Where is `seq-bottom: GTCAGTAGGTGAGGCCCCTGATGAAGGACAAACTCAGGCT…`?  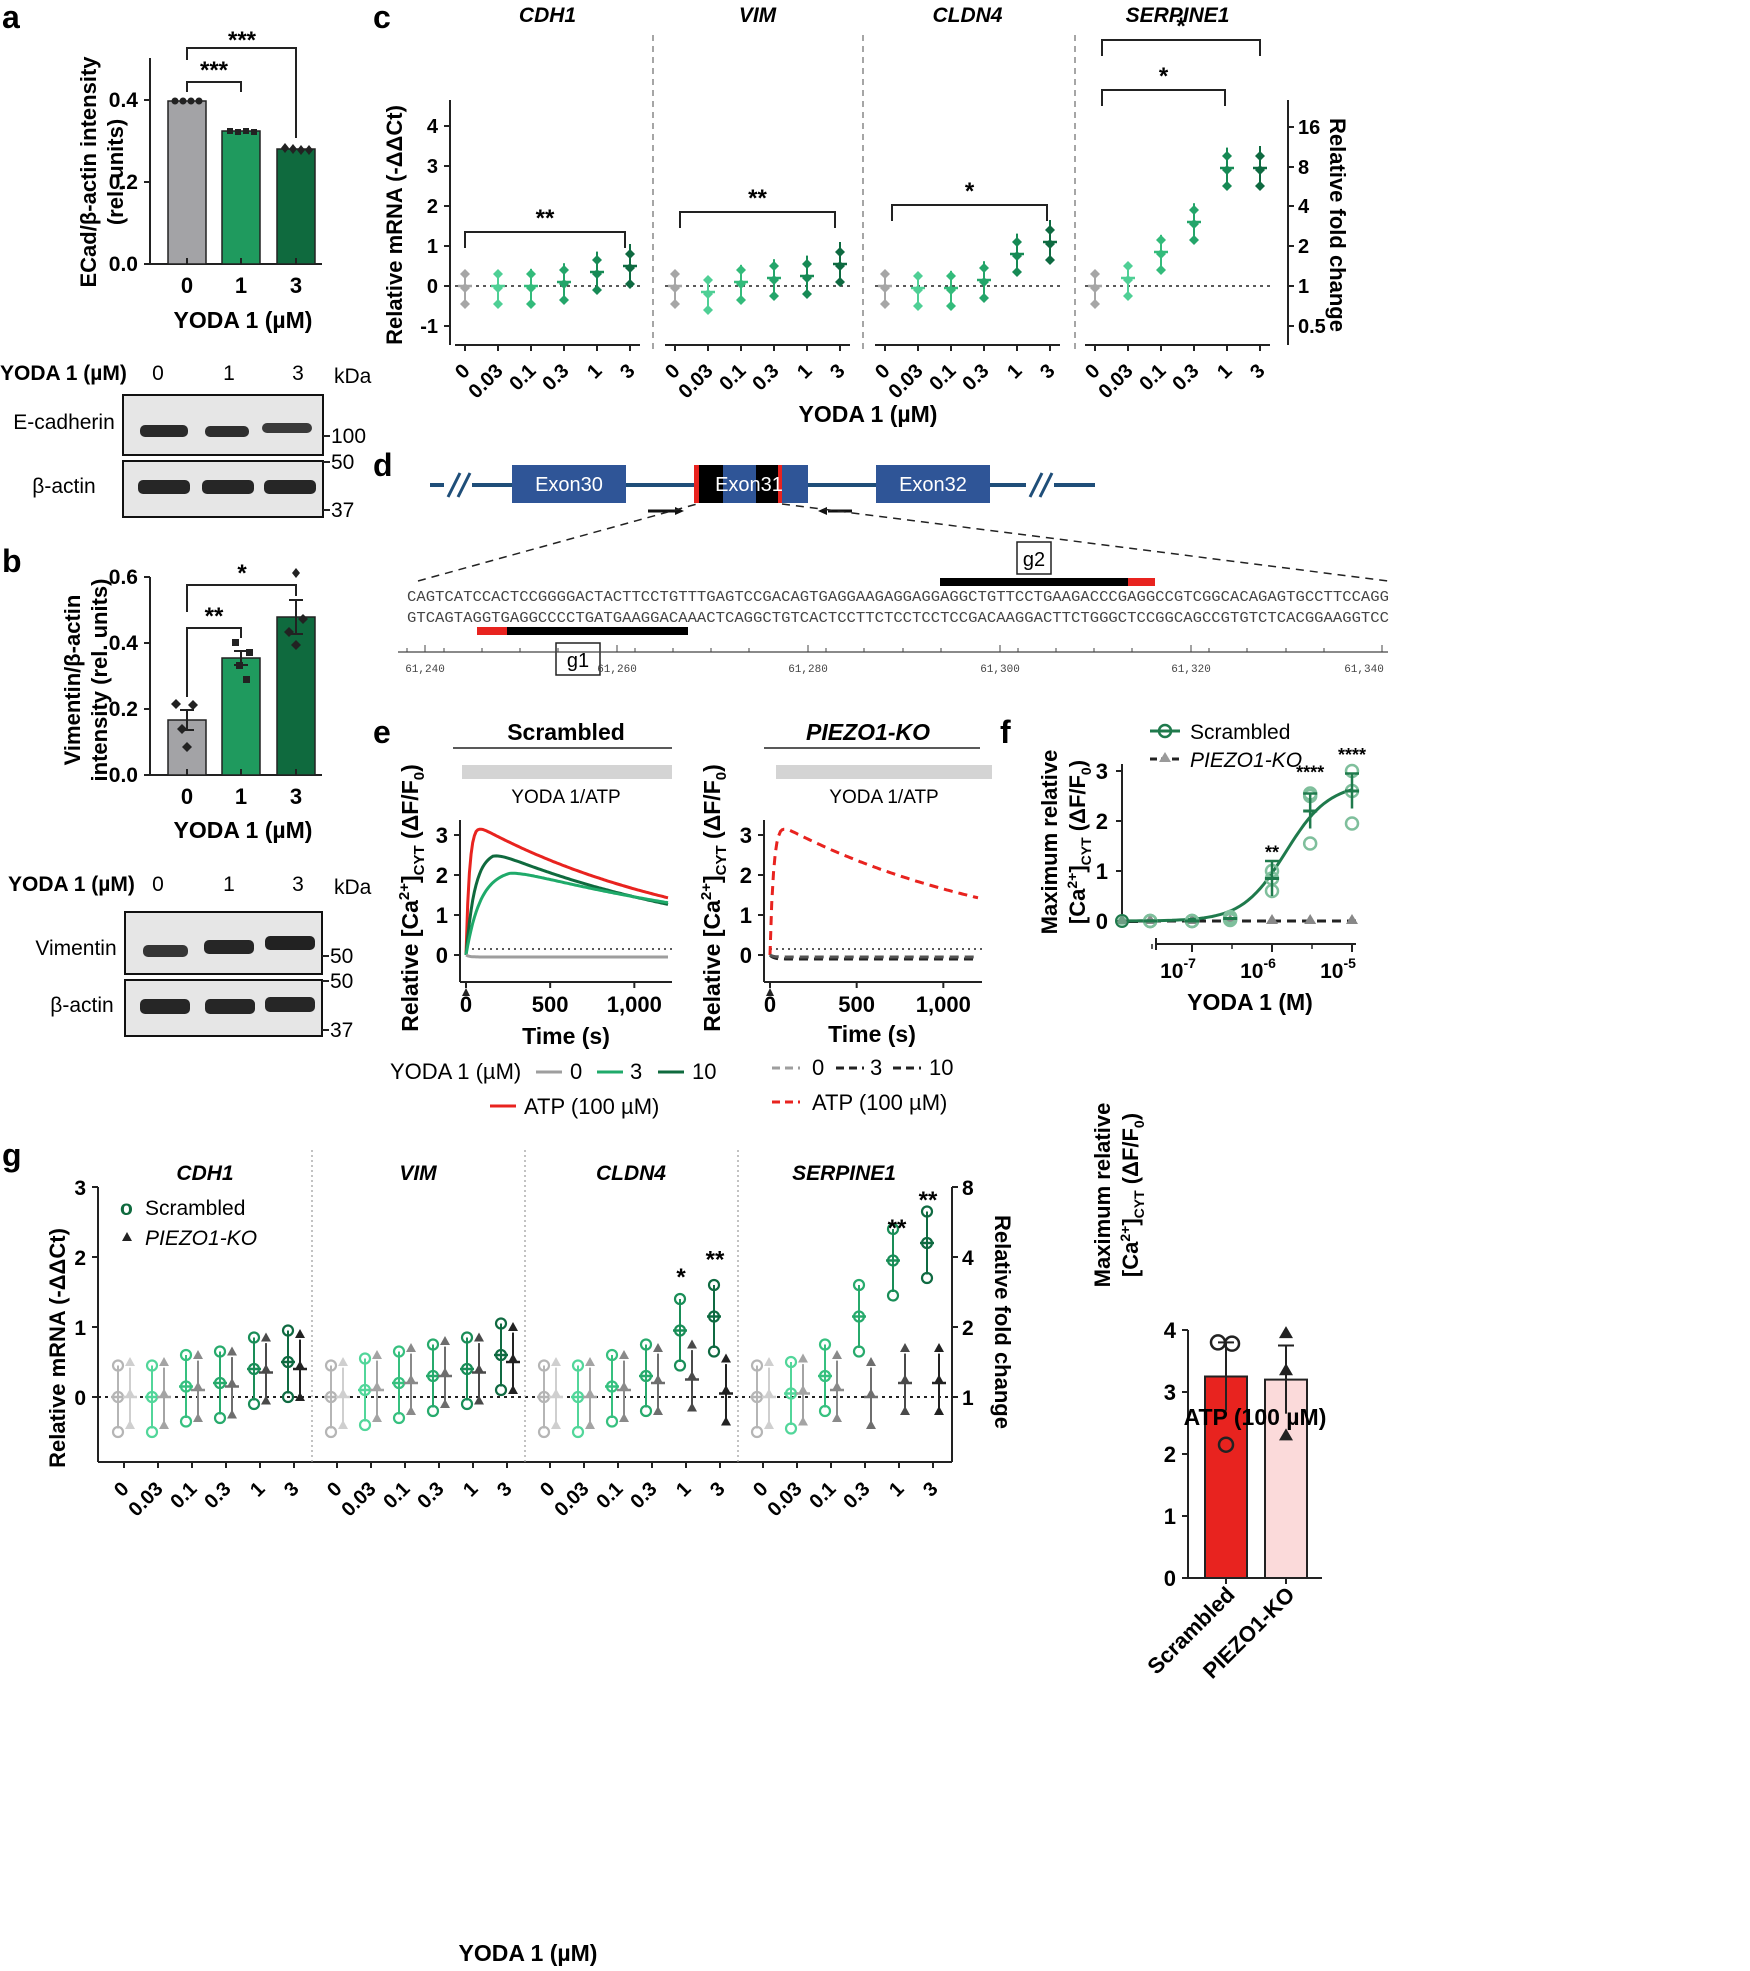 seq-bottom: GTCAGTAGGTGAGGCCCCTGATGAAGGACAAACTCAGGCT… is located at coordinates (898, 619).